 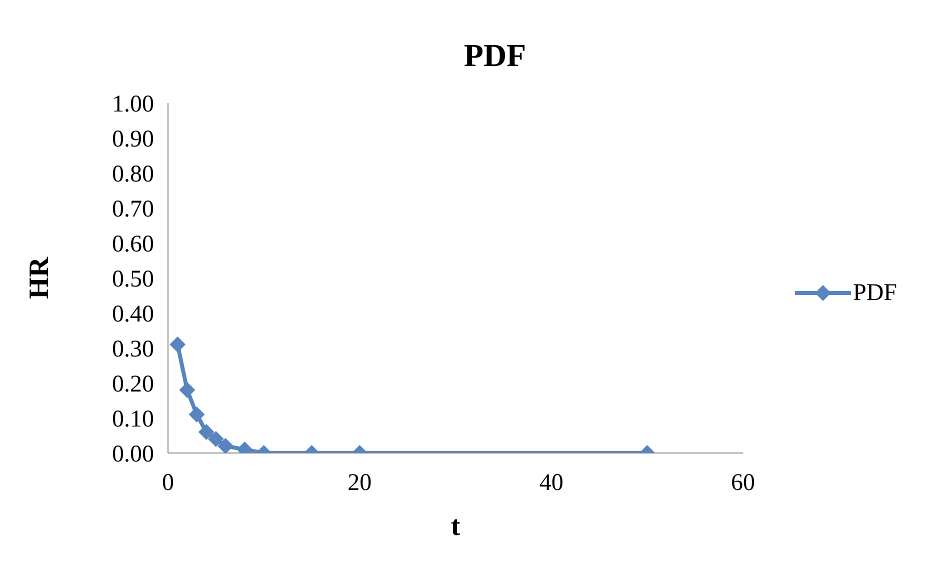 What do you see at coordinates (168, 483) in the screenshot?
I see `x-tick-label: 0` at bounding box center [168, 483].